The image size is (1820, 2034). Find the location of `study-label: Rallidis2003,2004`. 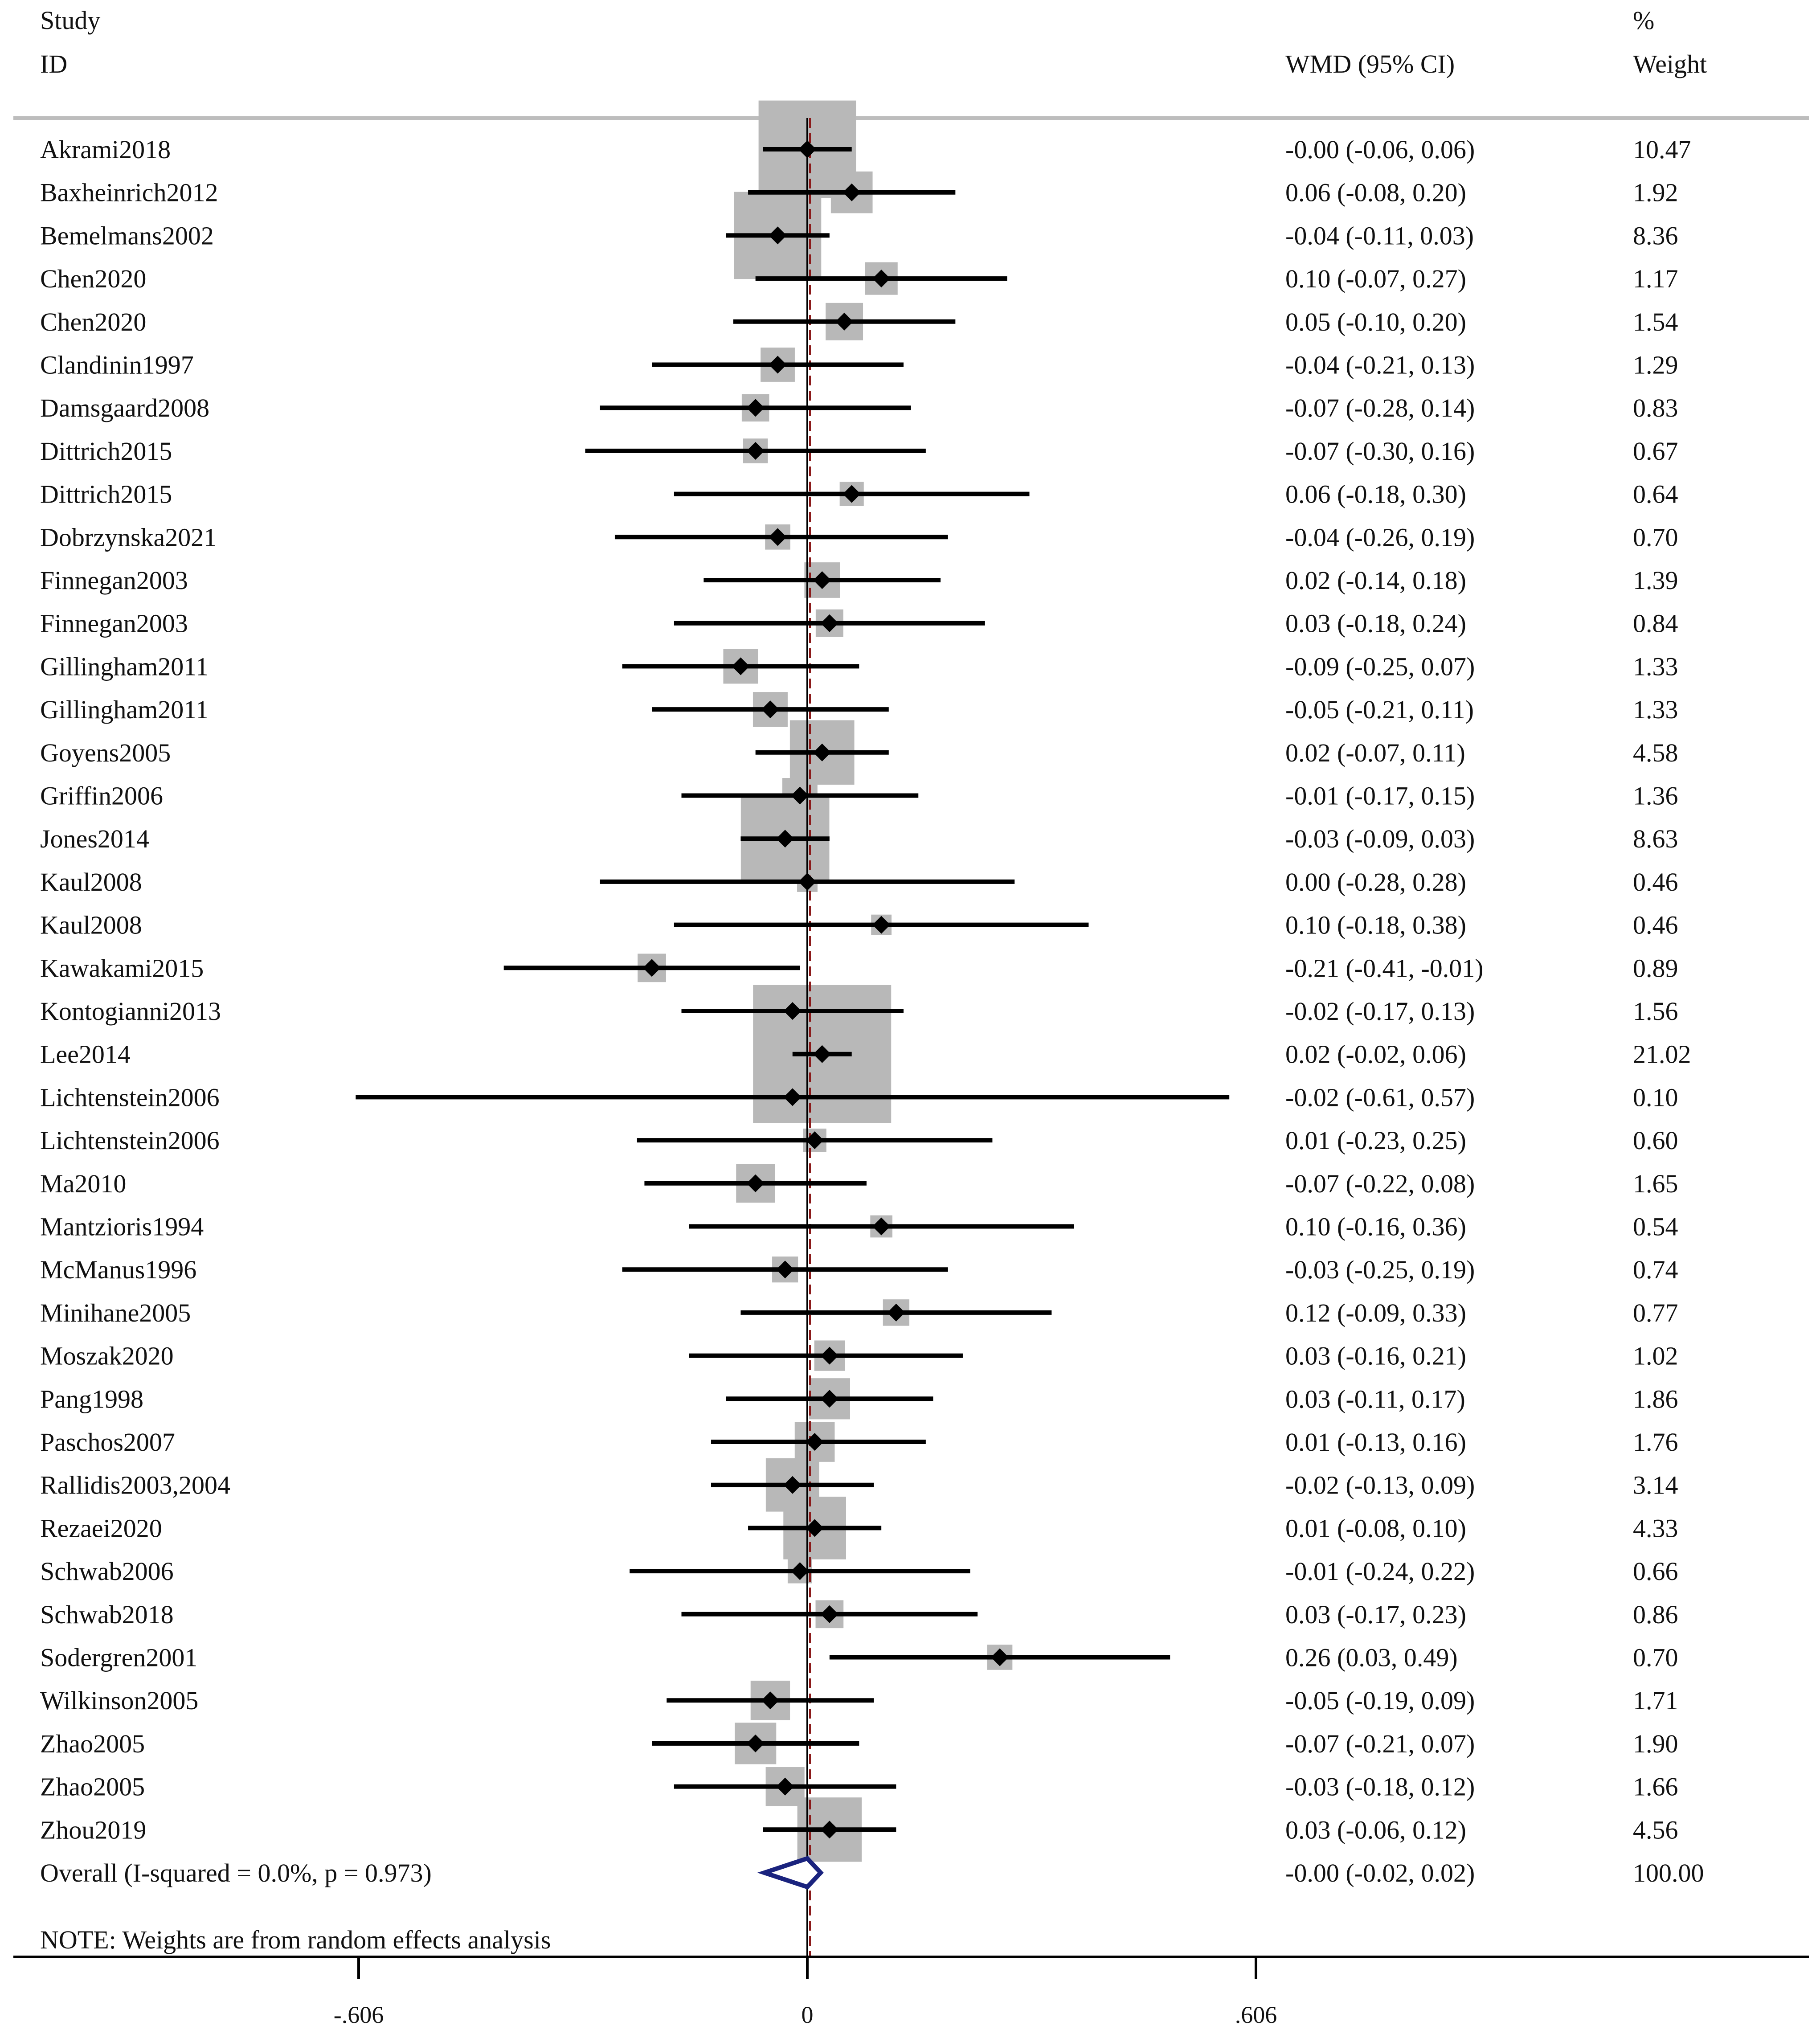

study-label: Rallidis2003,2004 is located at coordinates (135, 1485).